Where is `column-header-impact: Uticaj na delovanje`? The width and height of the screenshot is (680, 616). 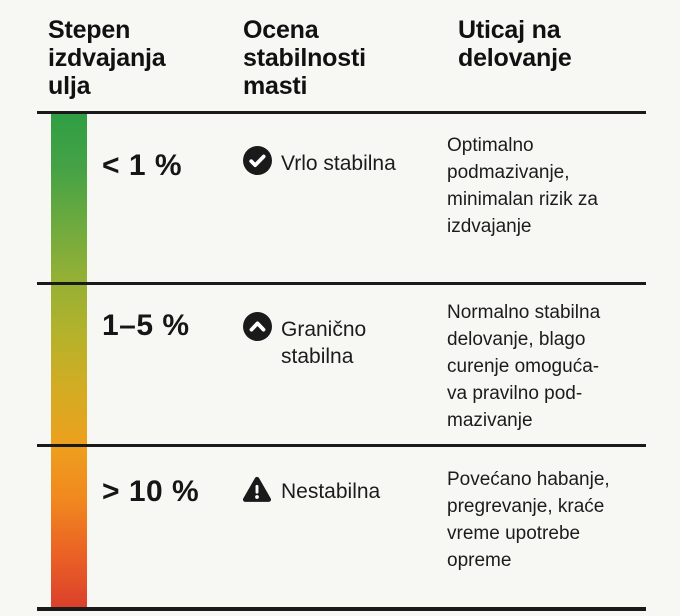
column-header-impact: Uticaj na delovanje is located at coordinates (515, 44).